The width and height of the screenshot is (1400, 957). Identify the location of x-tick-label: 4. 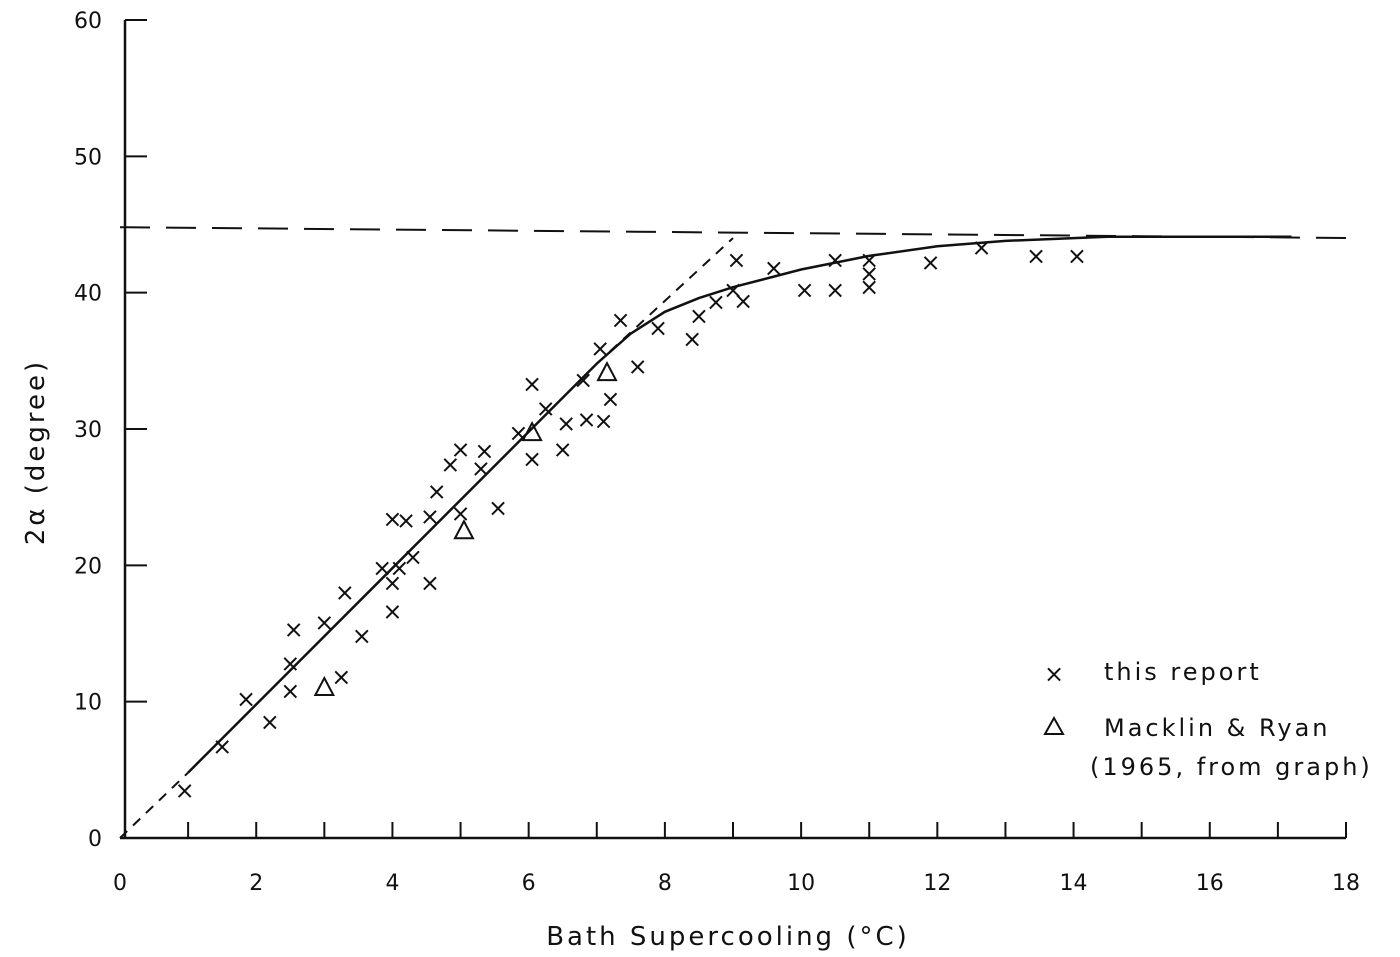
(392, 883).